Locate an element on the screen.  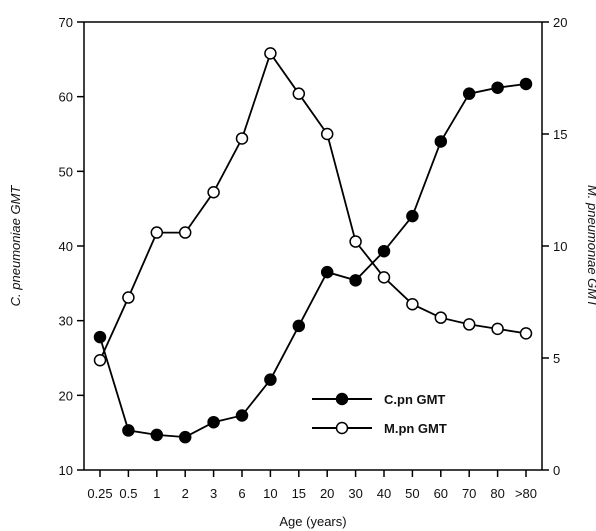
right-y-axis-ticks: 0 5 10 15 20 is located at coordinates (554, 246).